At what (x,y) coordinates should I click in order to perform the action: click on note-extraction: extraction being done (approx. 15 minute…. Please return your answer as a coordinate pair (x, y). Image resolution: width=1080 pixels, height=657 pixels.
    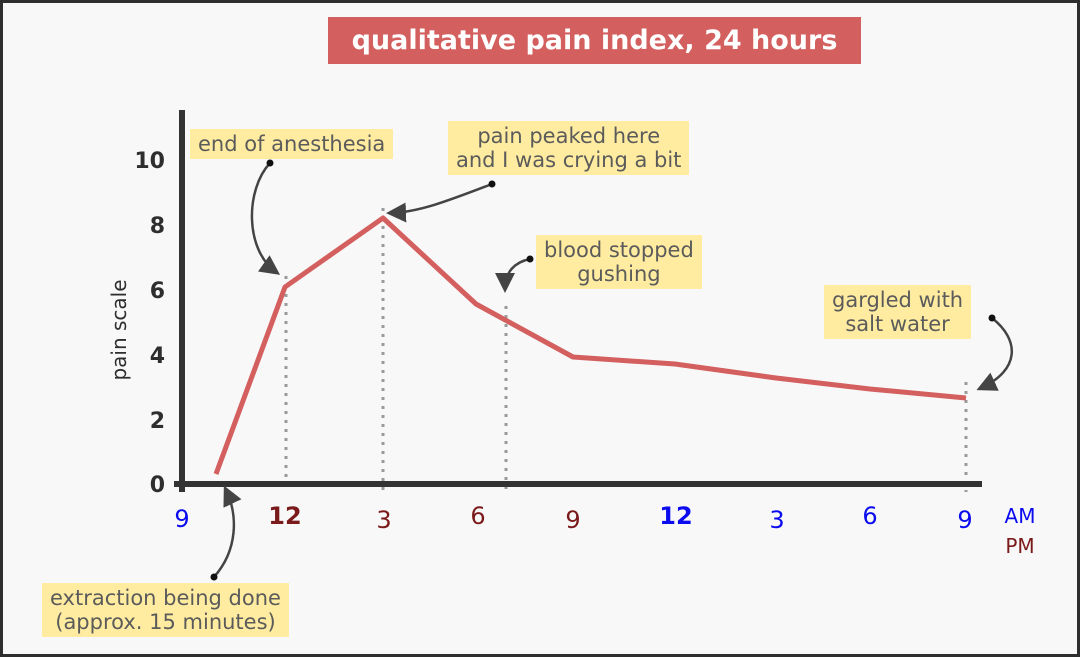
    Looking at the image, I should click on (165, 610).